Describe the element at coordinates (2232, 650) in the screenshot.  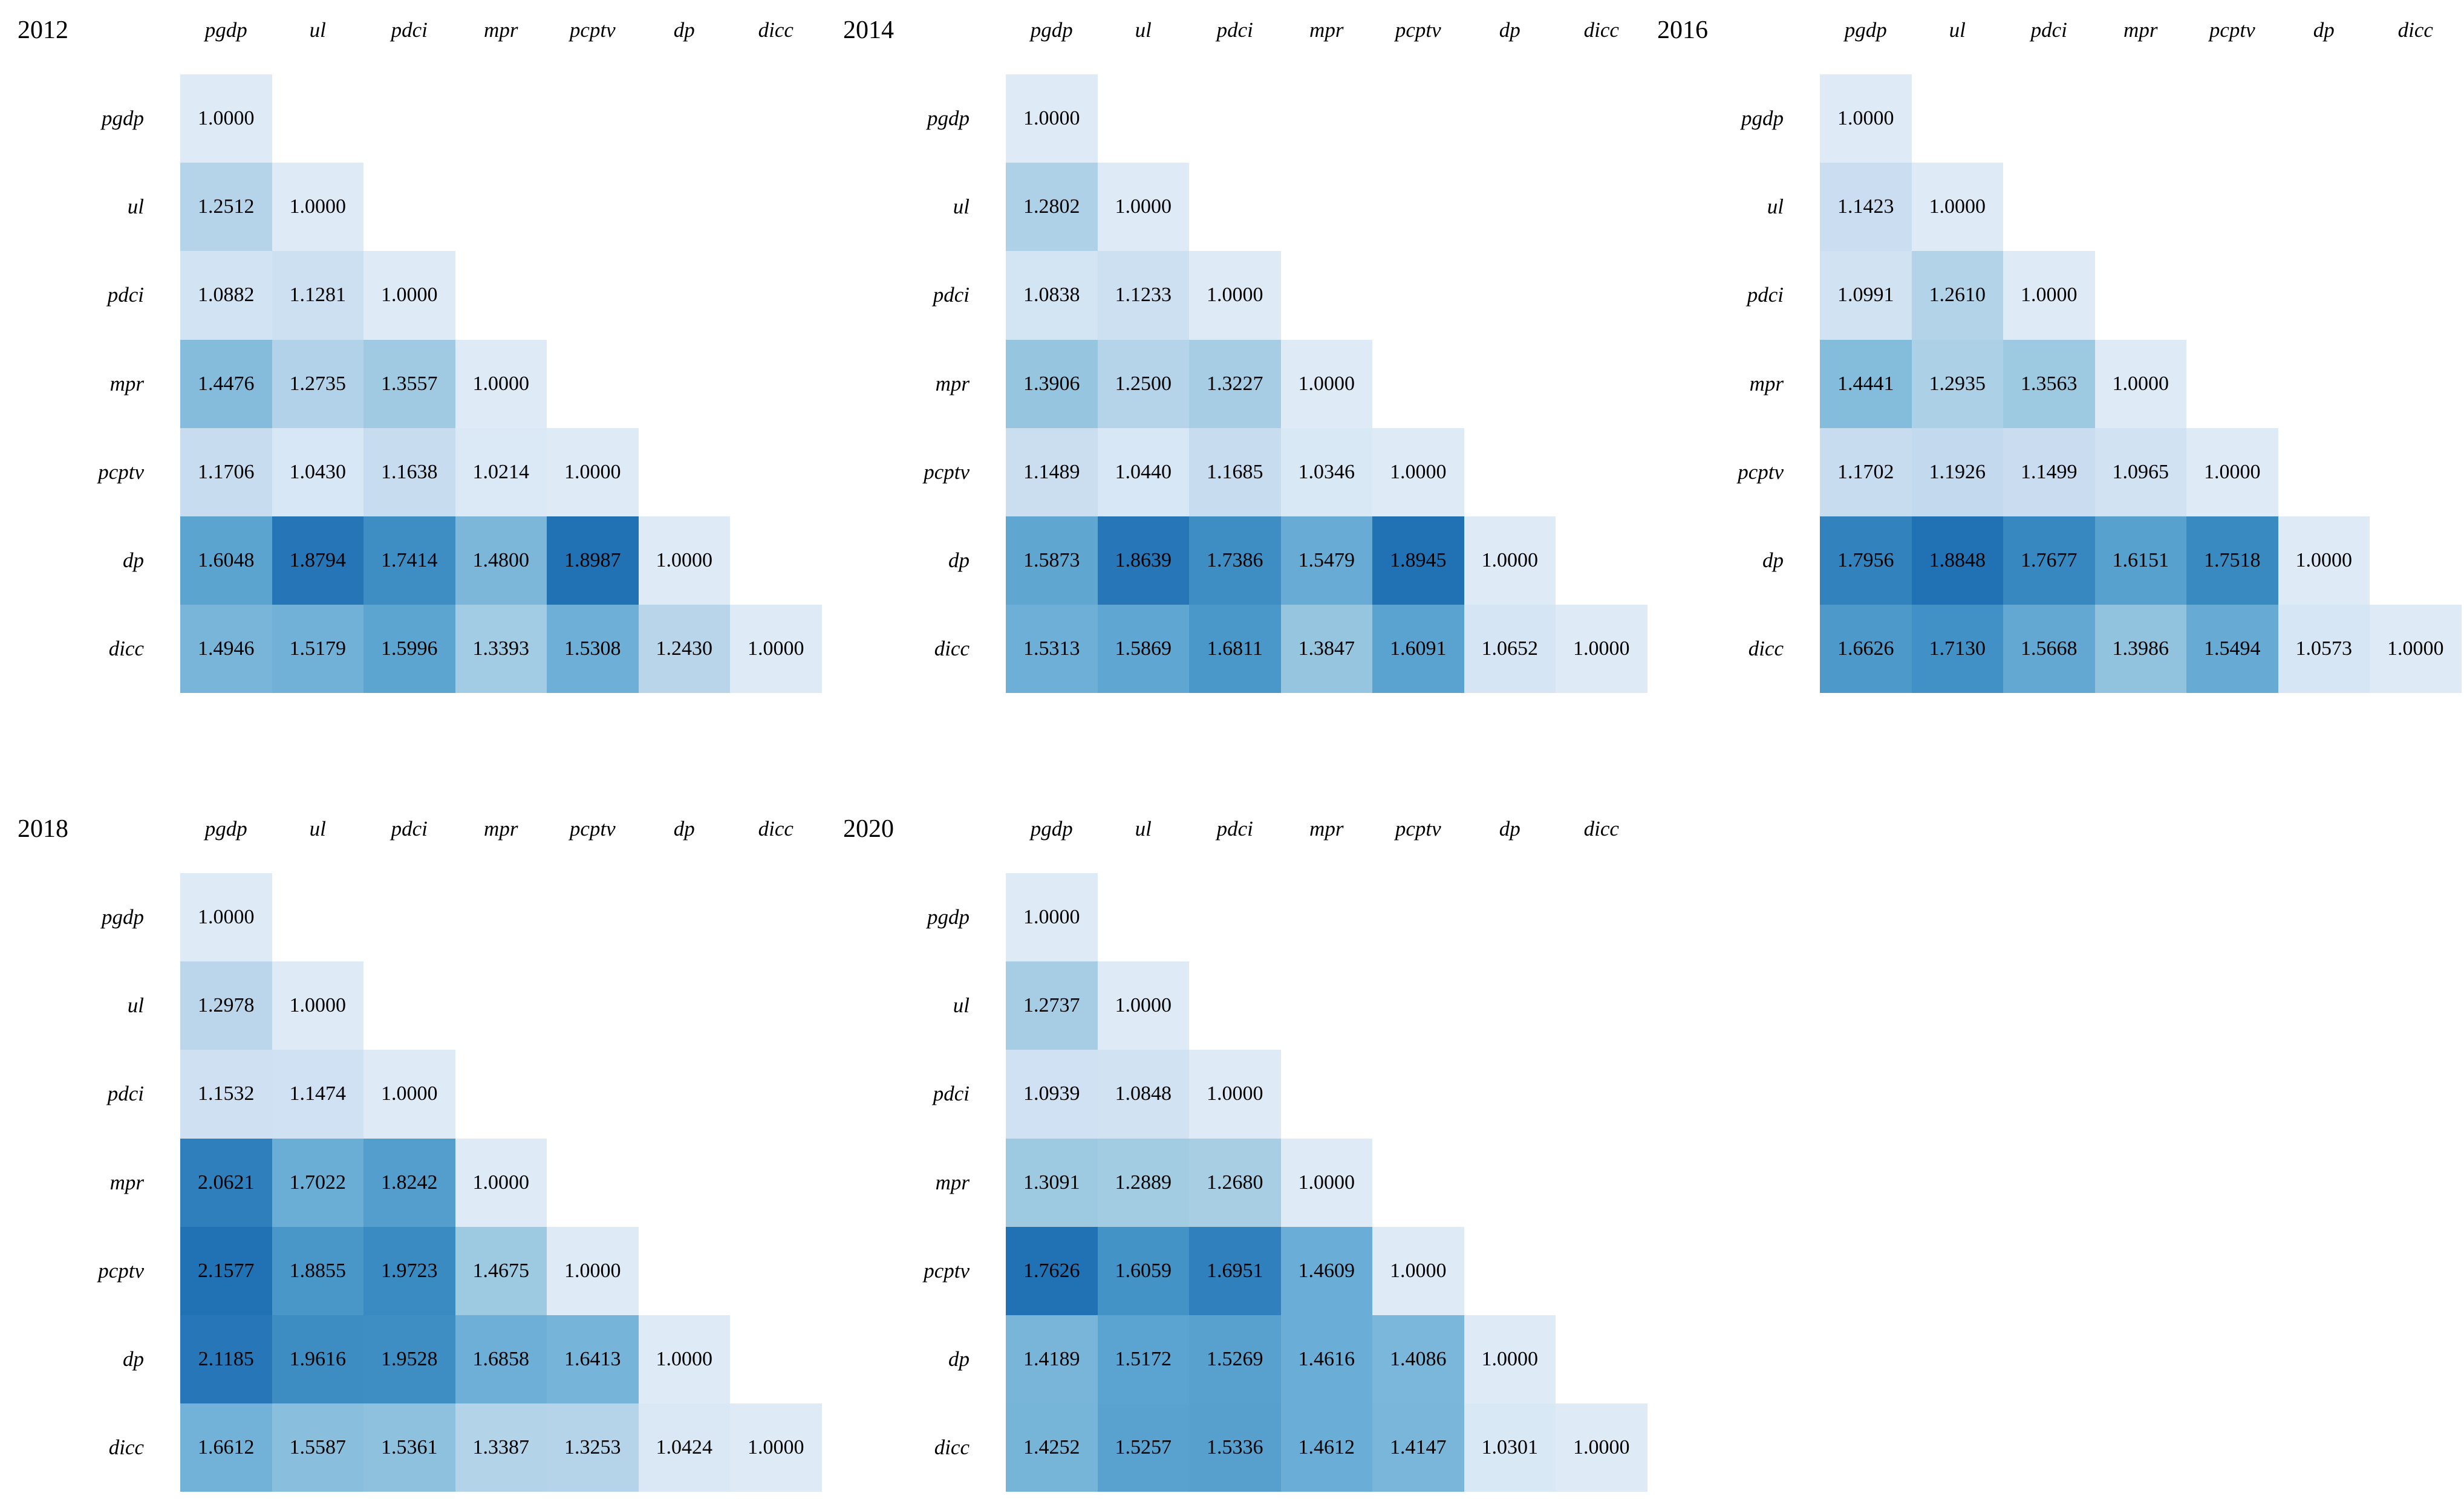
I see `cell-dicc-pcptv: 1.5494` at that location.